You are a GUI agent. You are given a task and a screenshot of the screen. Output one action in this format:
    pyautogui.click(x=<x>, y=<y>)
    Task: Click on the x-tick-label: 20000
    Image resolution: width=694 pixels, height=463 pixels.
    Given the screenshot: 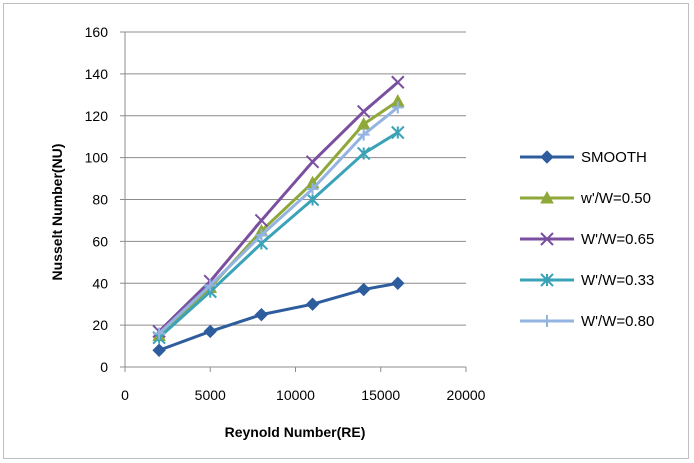 What is the action you would take?
    pyautogui.click(x=466, y=395)
    